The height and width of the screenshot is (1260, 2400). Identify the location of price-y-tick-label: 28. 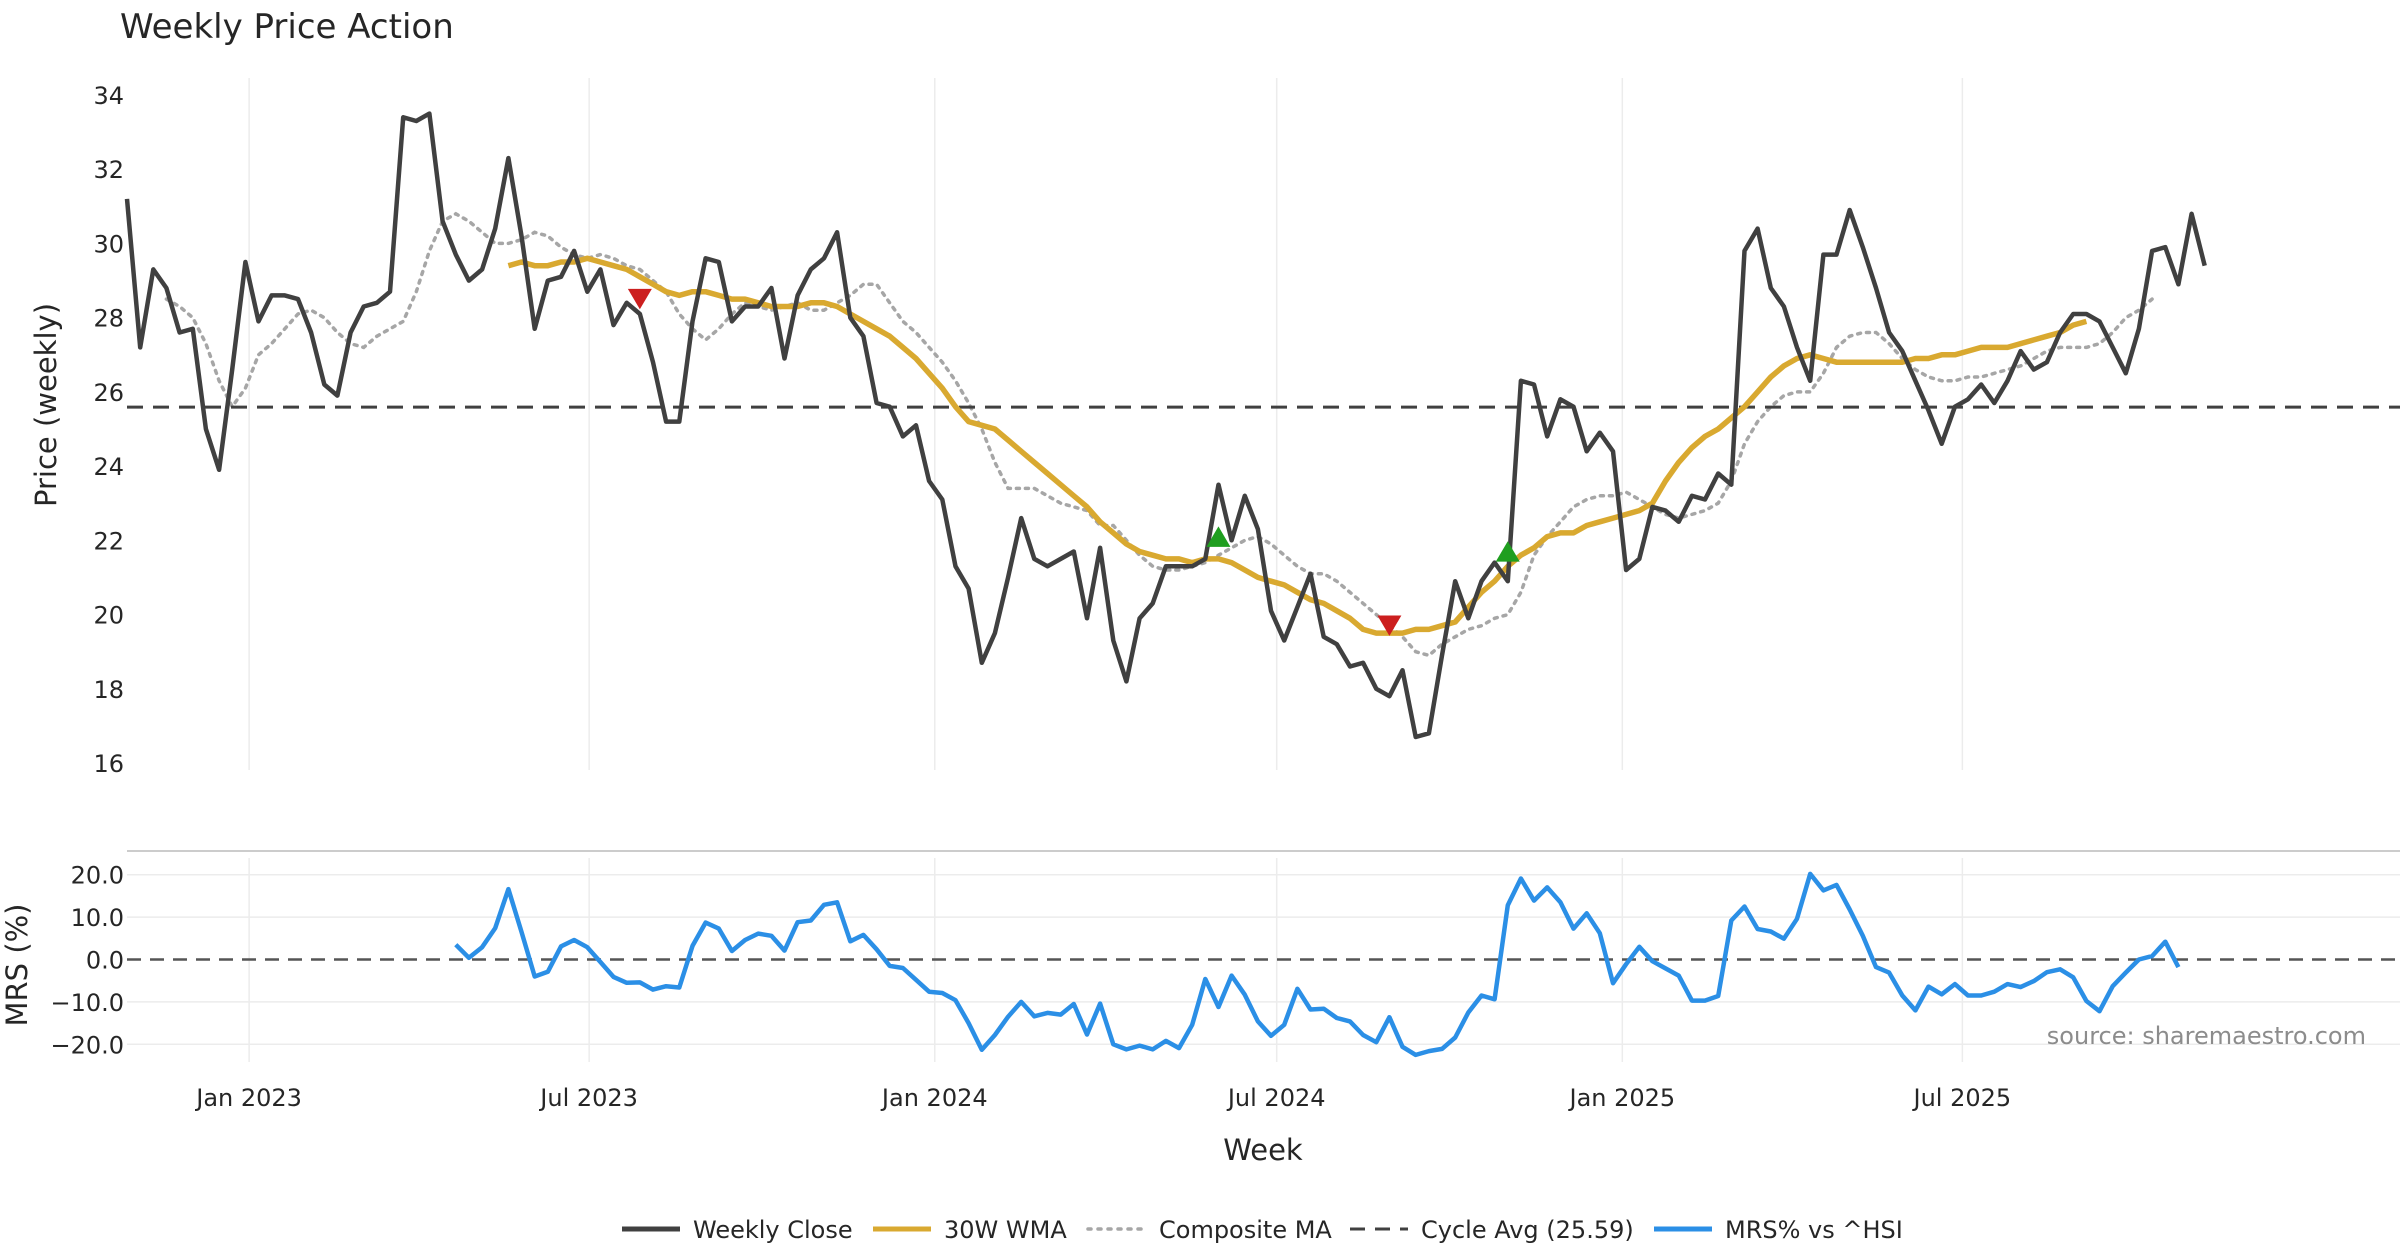
(108, 319).